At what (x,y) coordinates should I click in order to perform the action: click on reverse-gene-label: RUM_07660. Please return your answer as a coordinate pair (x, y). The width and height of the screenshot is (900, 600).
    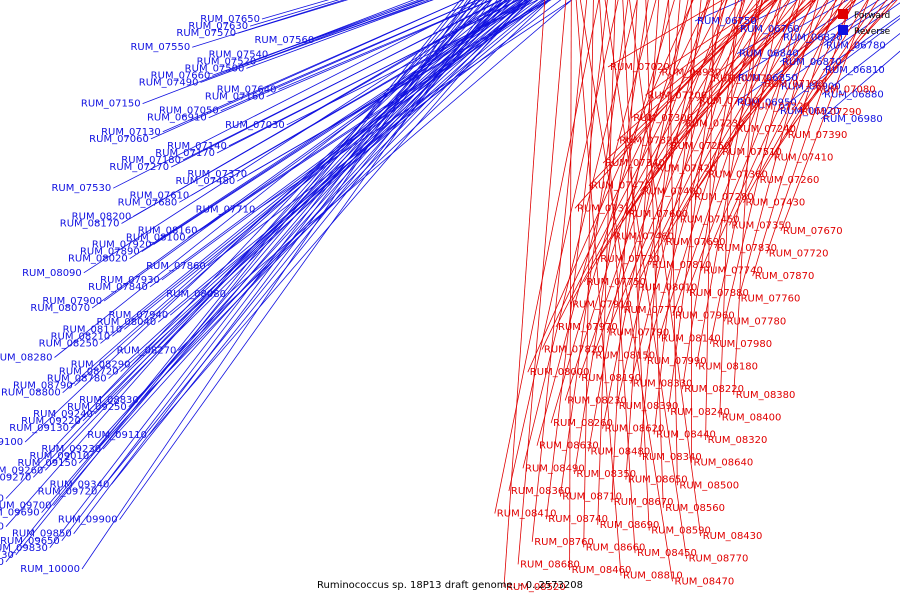
    Looking at the image, I should click on (181, 75).